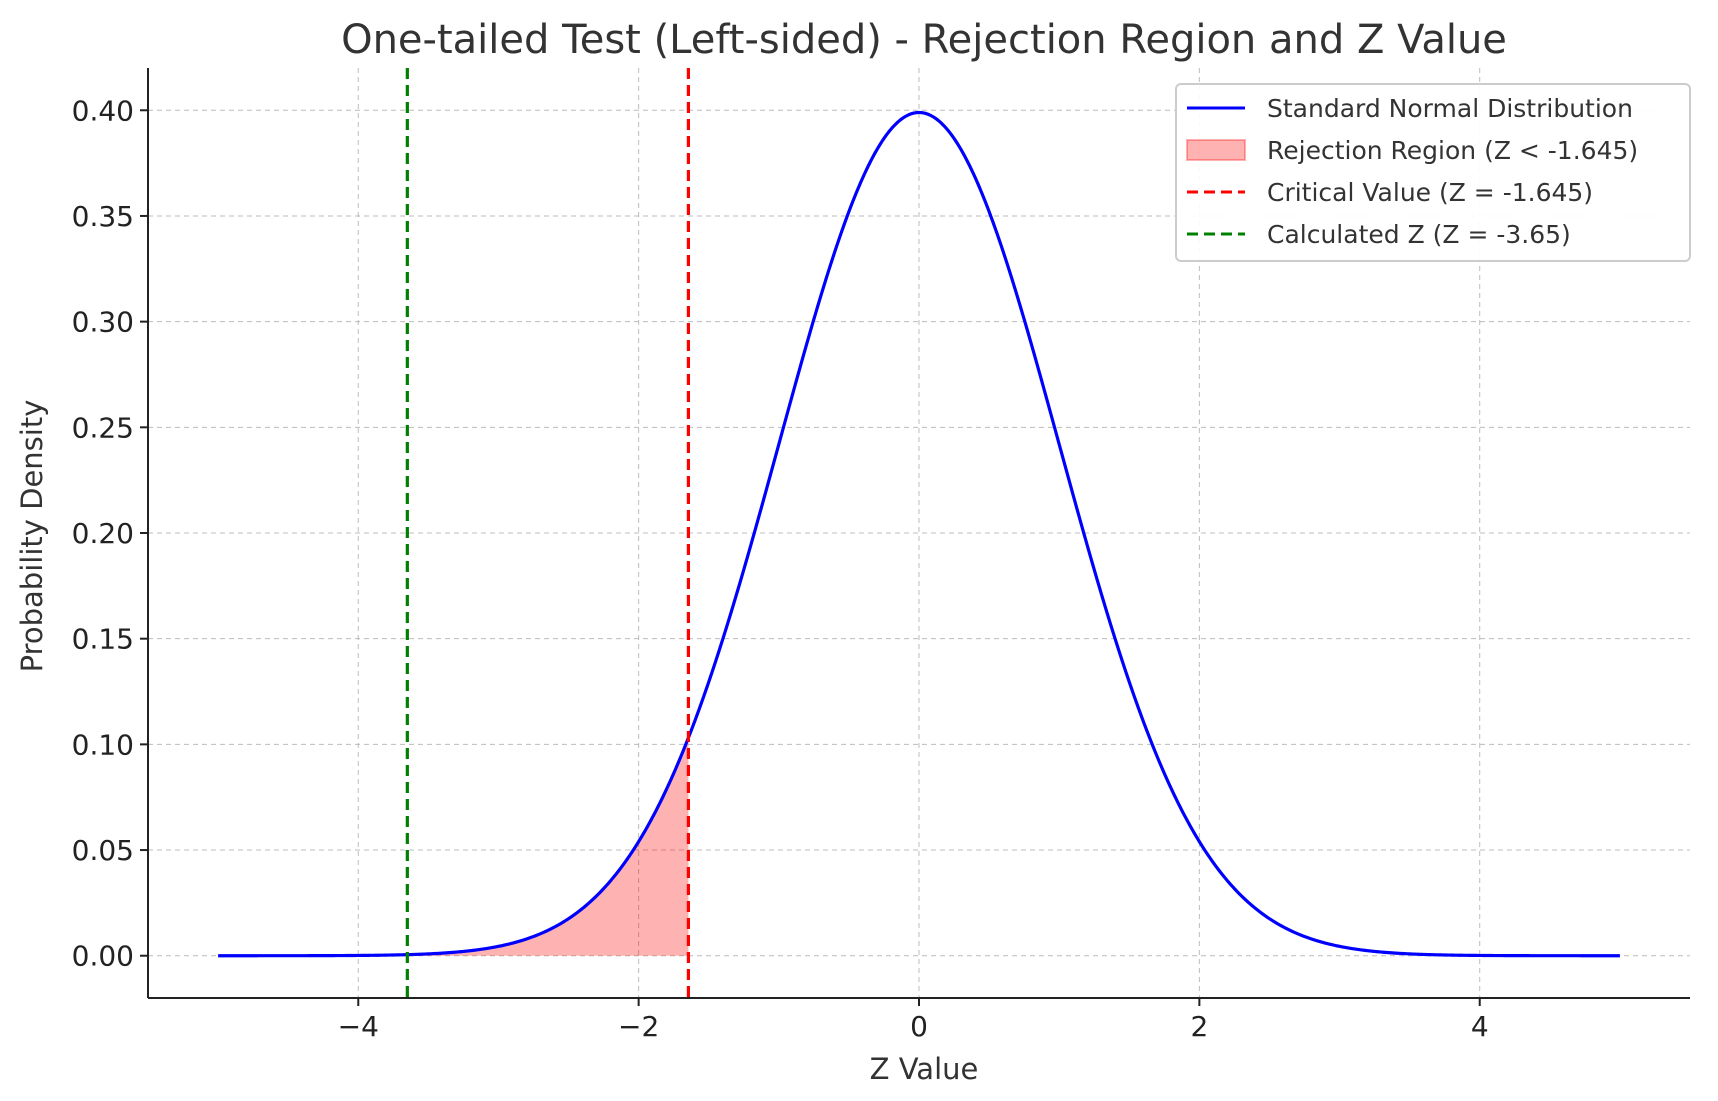 The width and height of the screenshot is (1718, 1101). Describe the element at coordinates (919, 1026) in the screenshot. I see `x-tick-label: 0` at that location.